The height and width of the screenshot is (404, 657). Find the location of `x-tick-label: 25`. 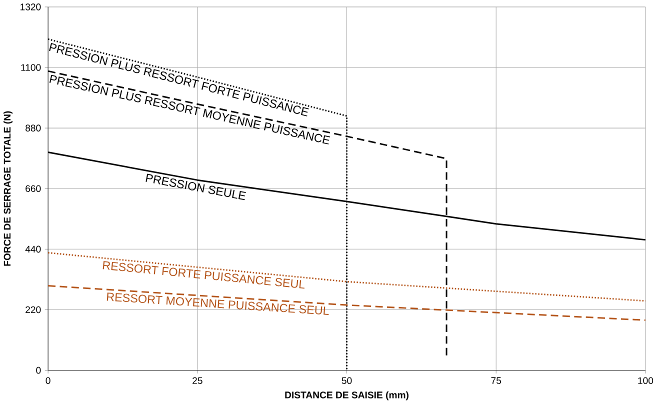

x-tick-label: 25 is located at coordinates (197, 380).